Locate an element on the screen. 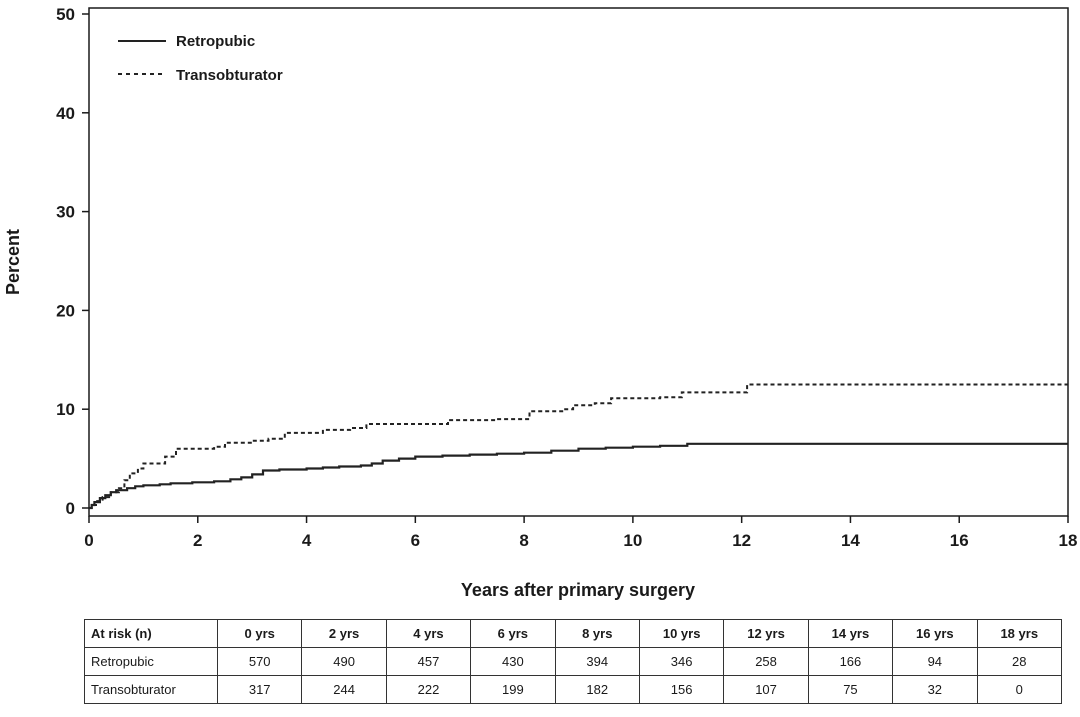 This screenshot has height=717, width=1080. table-cell: 346 is located at coordinates (681, 661).